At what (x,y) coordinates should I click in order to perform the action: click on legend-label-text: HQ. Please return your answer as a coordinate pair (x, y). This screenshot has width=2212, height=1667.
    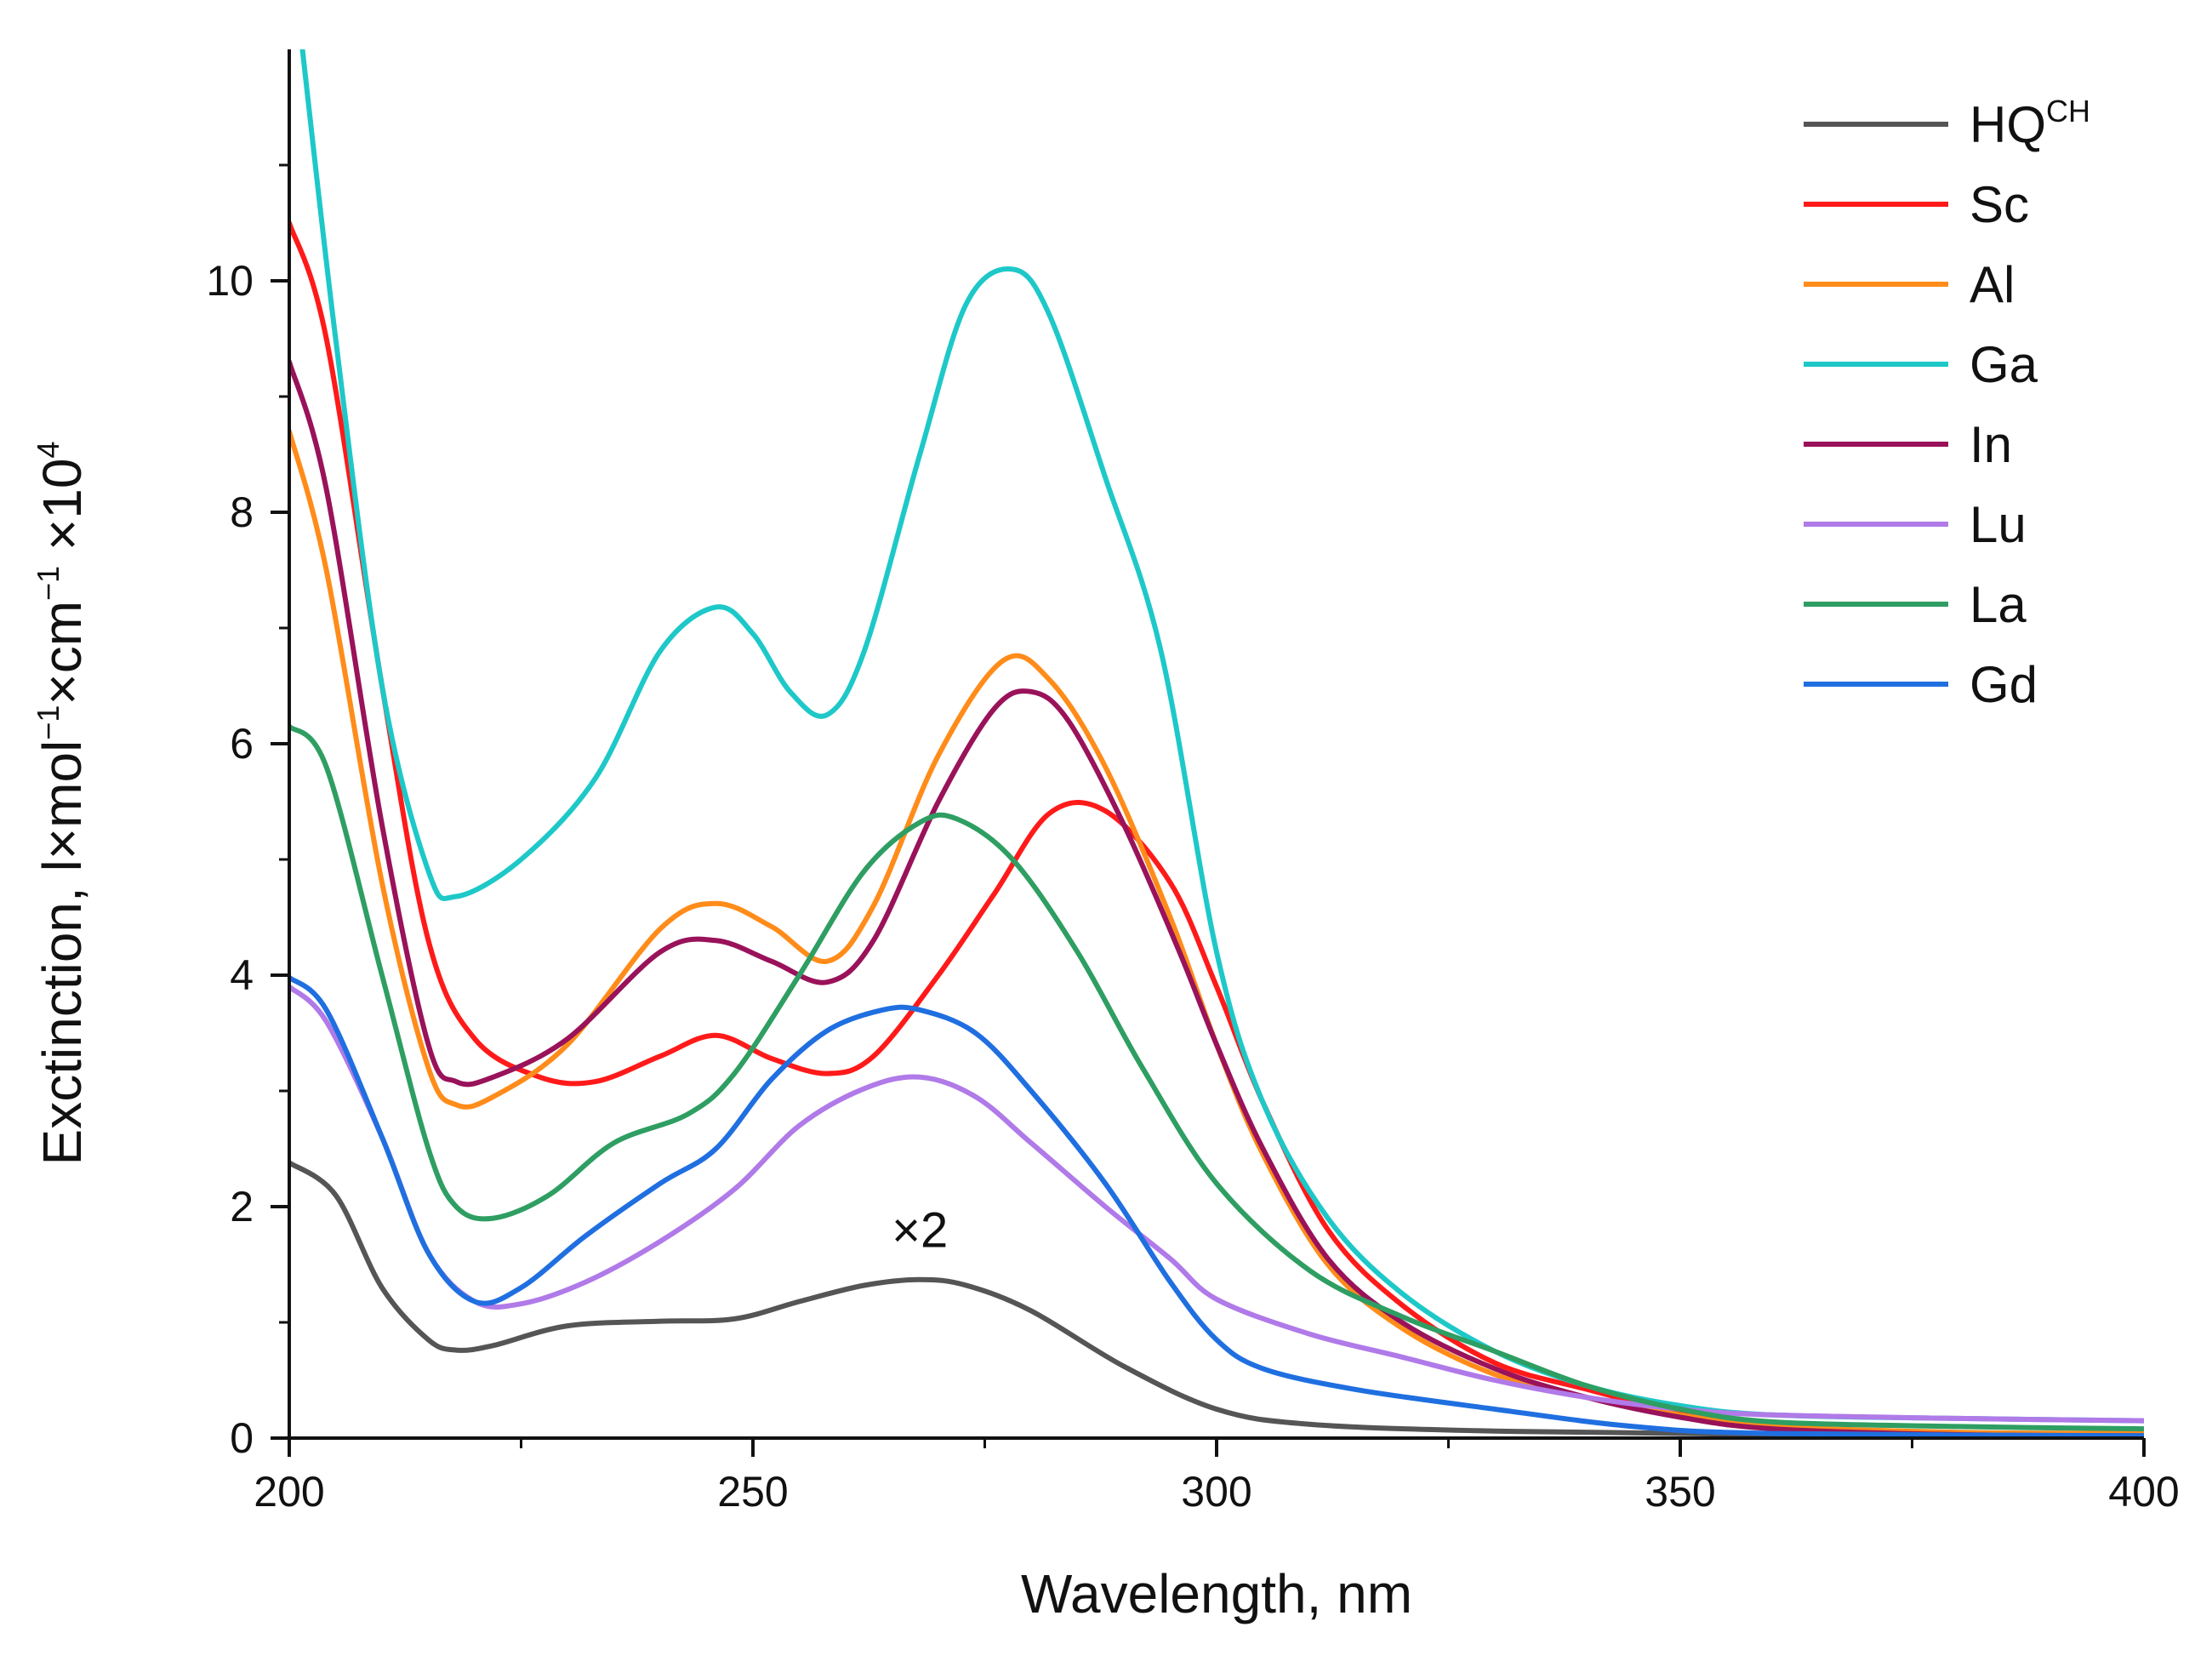
    Looking at the image, I should click on (2008, 124).